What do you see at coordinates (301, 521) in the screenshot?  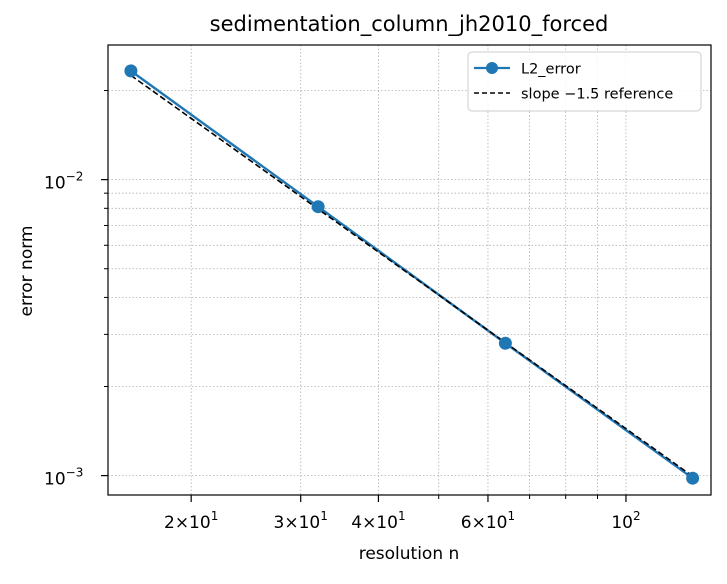 I see `x-tick-label: 3×10¹` at bounding box center [301, 521].